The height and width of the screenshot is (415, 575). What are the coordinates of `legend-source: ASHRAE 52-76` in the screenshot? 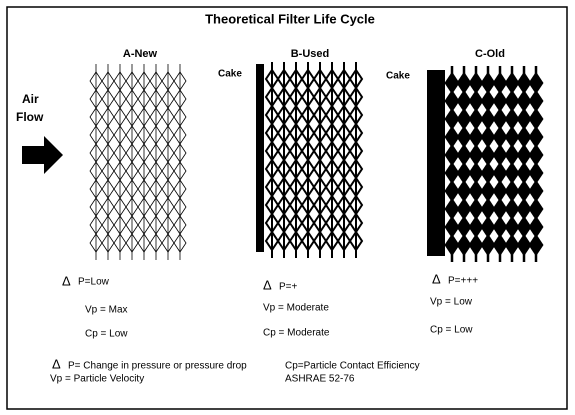 It's located at (320, 379).